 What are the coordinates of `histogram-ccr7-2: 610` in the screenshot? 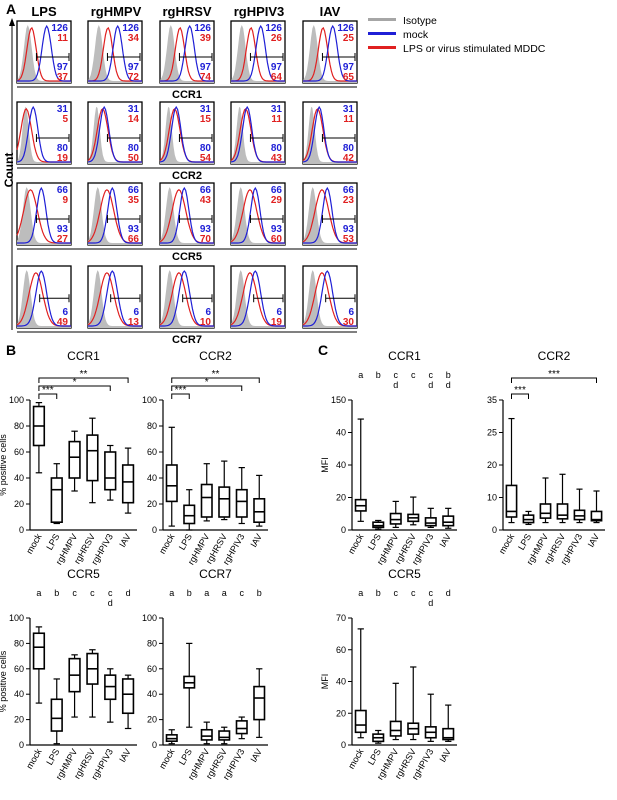 It's located at (187, 297).